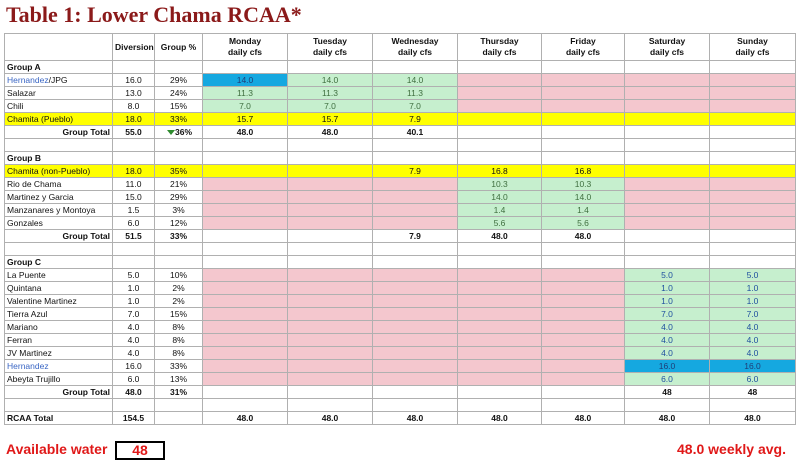  Describe the element at coordinates (133, 197) in the screenshot. I see `diversion-value: 15.0` at that location.